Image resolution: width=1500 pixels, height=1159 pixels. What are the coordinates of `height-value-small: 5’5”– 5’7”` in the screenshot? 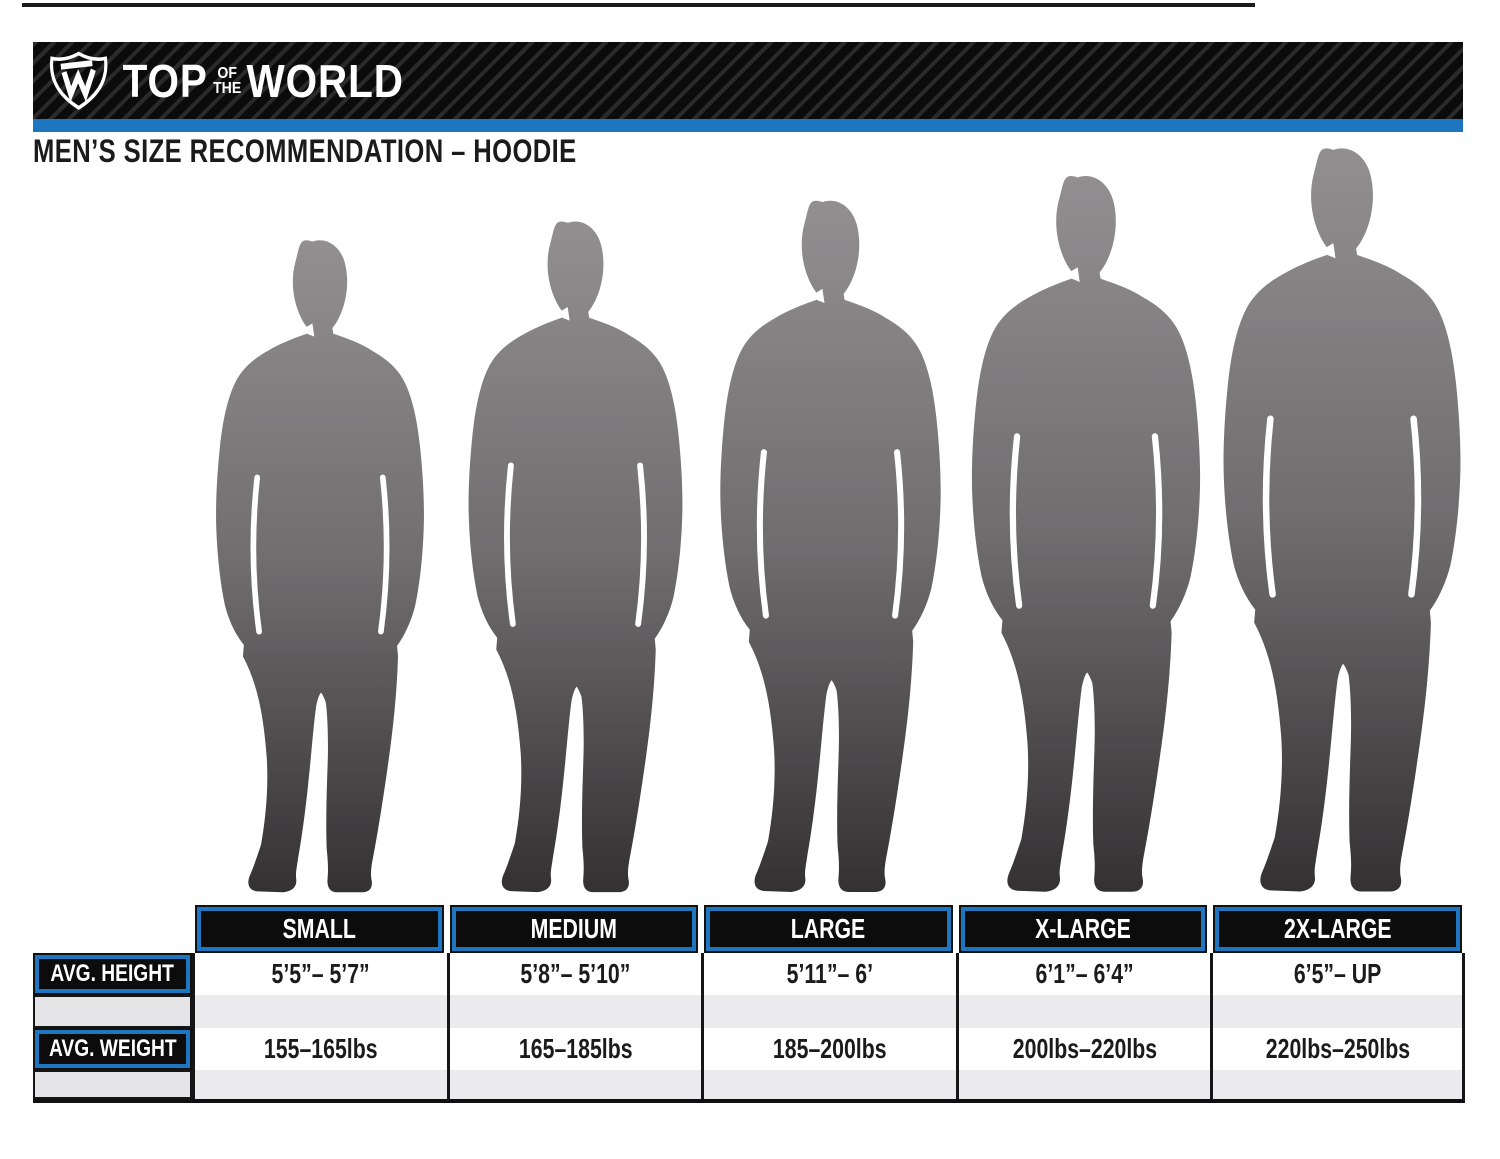 It's located at (319, 974).